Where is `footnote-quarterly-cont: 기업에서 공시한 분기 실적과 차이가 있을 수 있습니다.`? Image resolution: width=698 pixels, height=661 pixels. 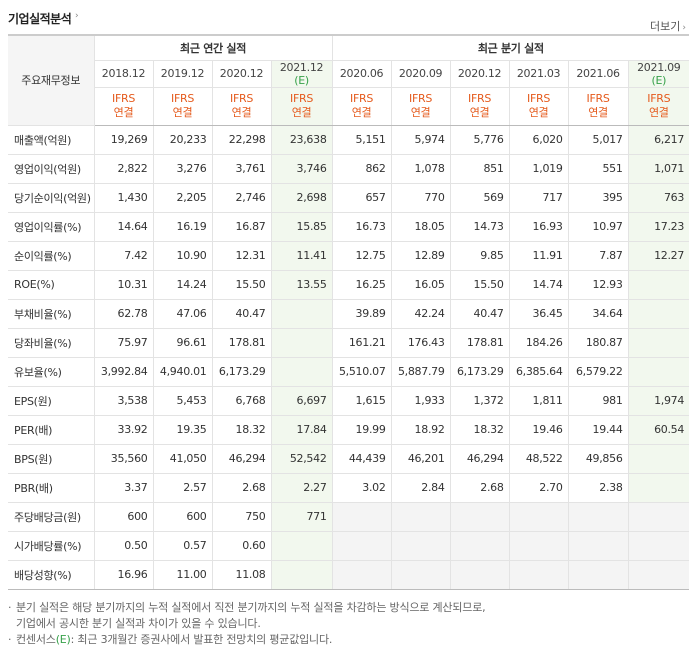
footnote-quarterly-cont: 기업에서 공시한 분기 실적과 차이가 있을 수 있습니다. is located at coordinates (138, 623).